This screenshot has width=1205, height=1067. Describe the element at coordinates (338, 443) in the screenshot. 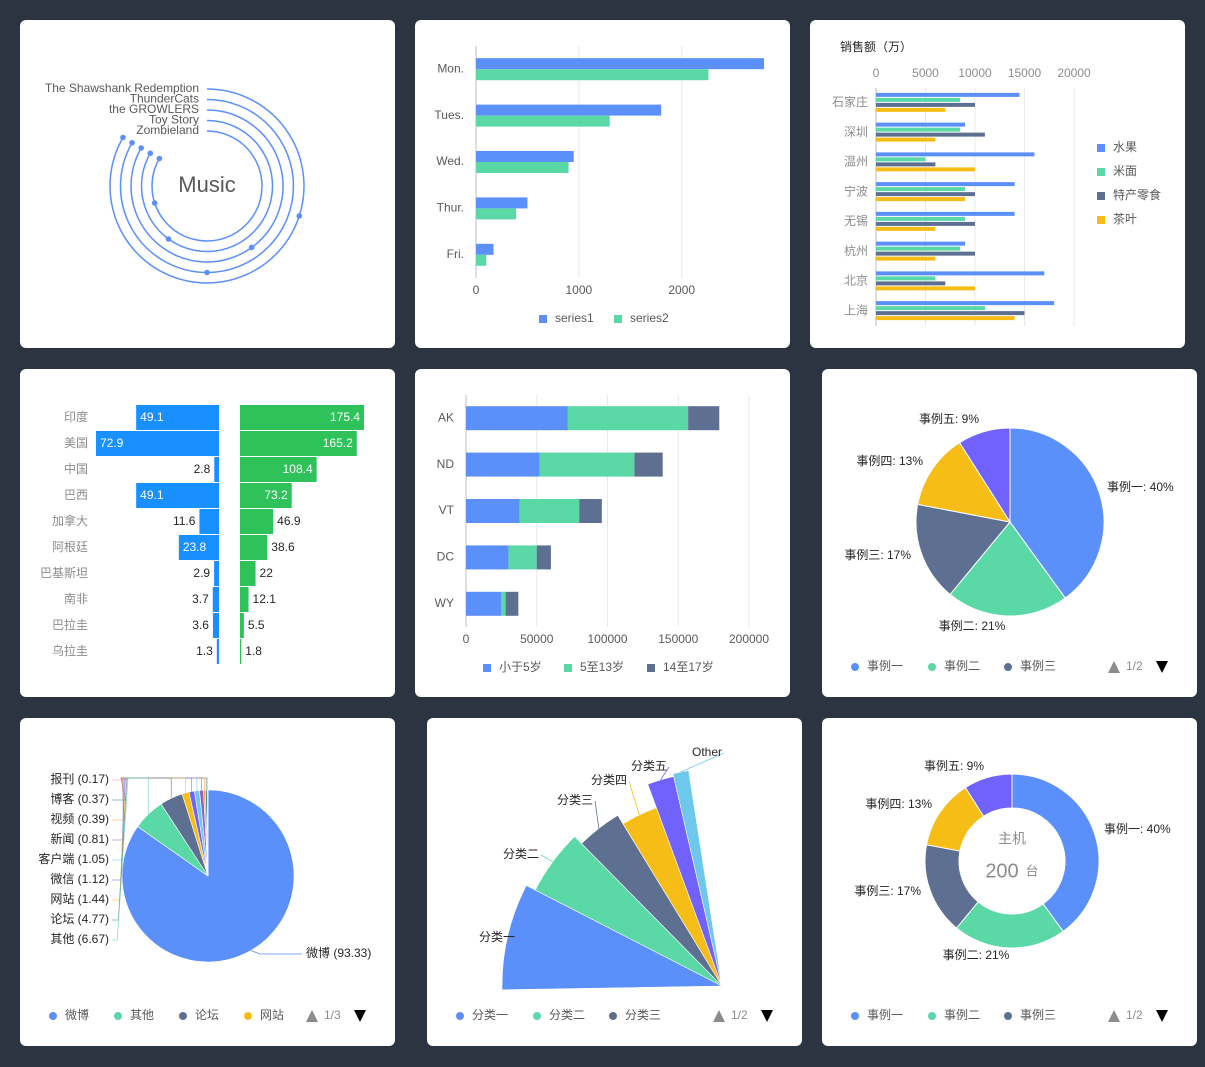

I see `butterfly-right-value: 165.2` at that location.